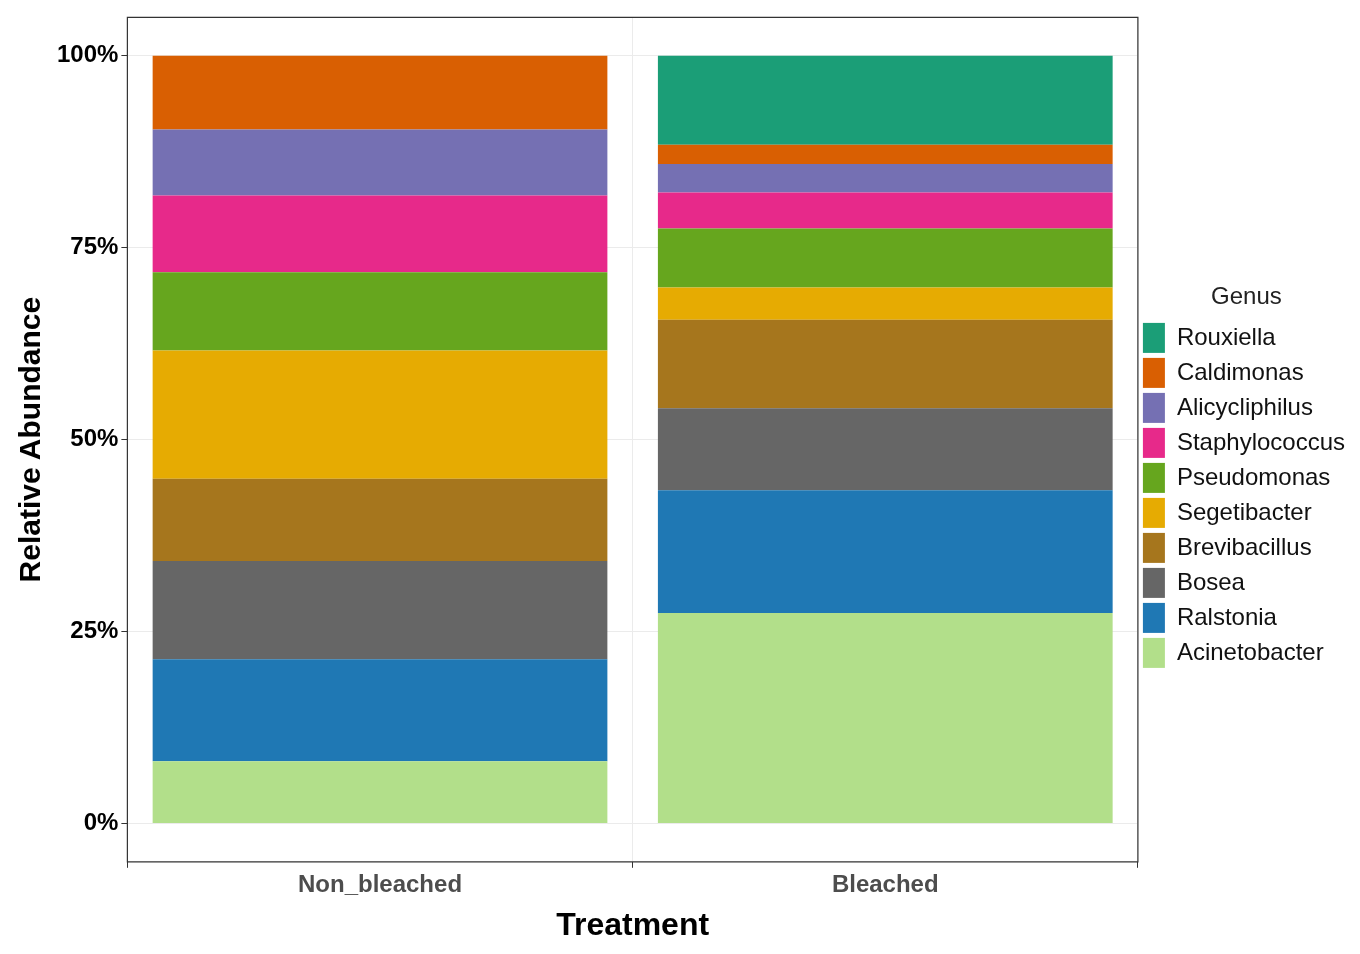 Image resolution: width=1360 pixels, height=954 pixels. Describe the element at coordinates (1250, 651) in the screenshot. I see `legend-label: Acinetobacter` at that location.